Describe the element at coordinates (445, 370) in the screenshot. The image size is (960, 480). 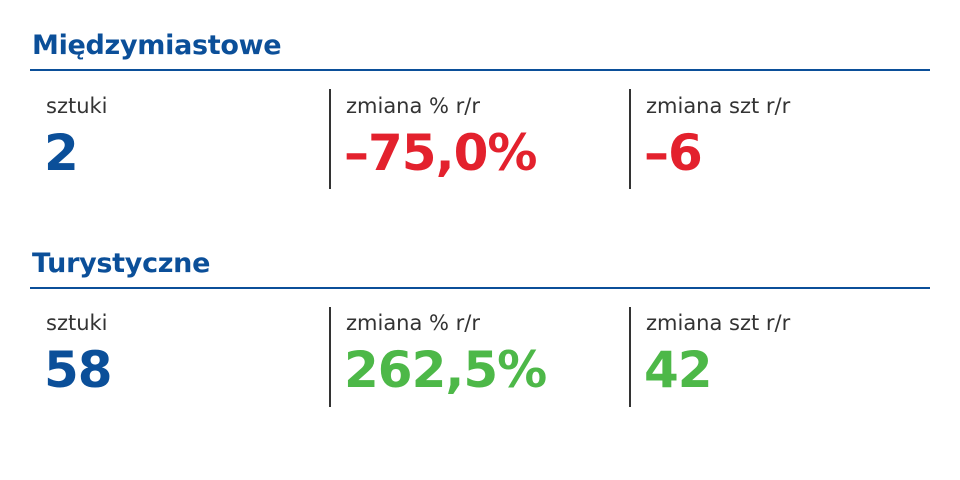
I see `metric-value: 262,5%` at that location.